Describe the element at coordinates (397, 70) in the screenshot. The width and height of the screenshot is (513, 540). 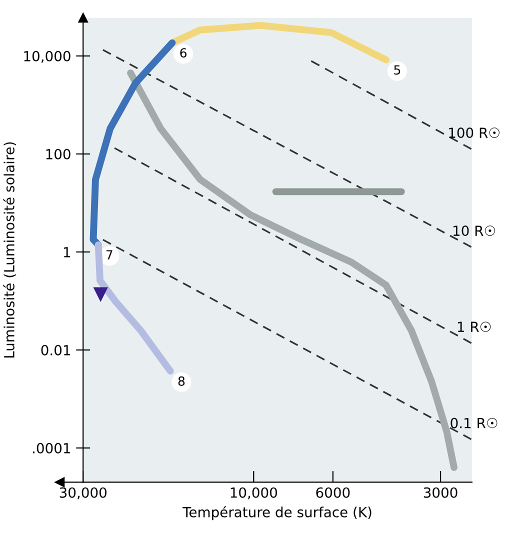
I see `annotation: 5` at that location.